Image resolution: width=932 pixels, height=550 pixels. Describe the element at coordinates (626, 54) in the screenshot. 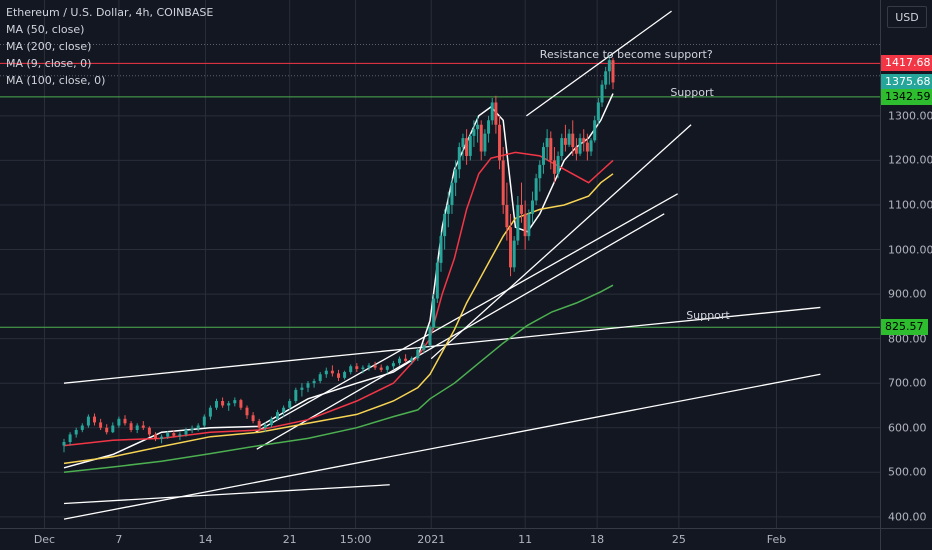

I see `chart-annotation: Resistance to become support?` at that location.